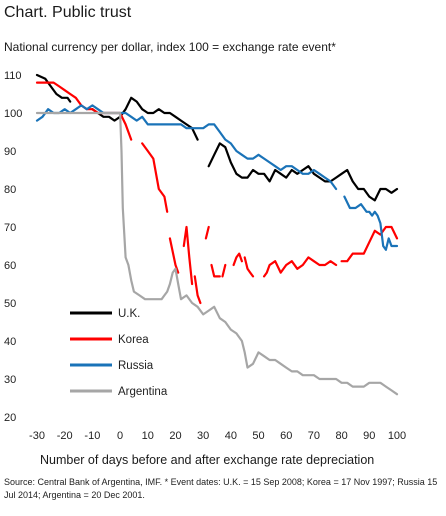  Describe the element at coordinates (143, 392) in the screenshot. I see `legend-label: Argentina` at that location.